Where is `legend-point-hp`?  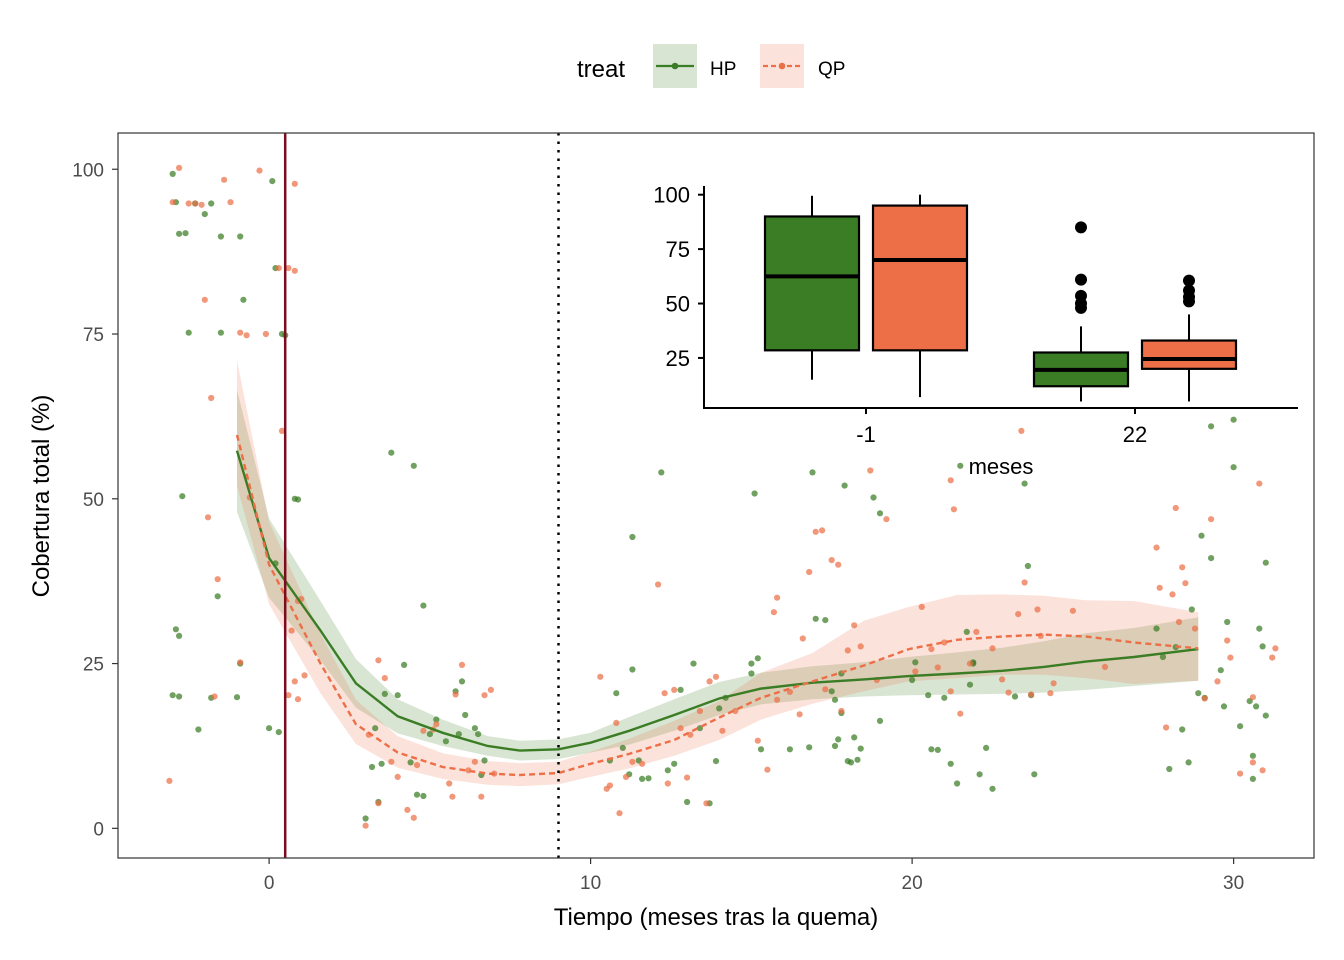
legend-point-hp is located at coordinates (675, 66).